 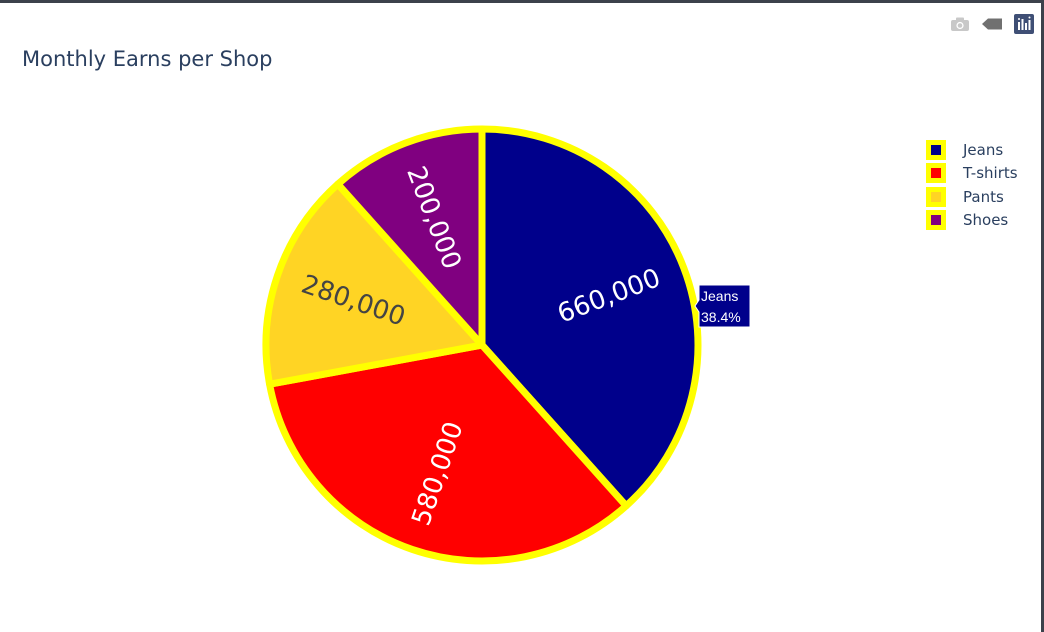 I want to click on chart-title: Monthly Earns per Shop, so click(x=147, y=59).